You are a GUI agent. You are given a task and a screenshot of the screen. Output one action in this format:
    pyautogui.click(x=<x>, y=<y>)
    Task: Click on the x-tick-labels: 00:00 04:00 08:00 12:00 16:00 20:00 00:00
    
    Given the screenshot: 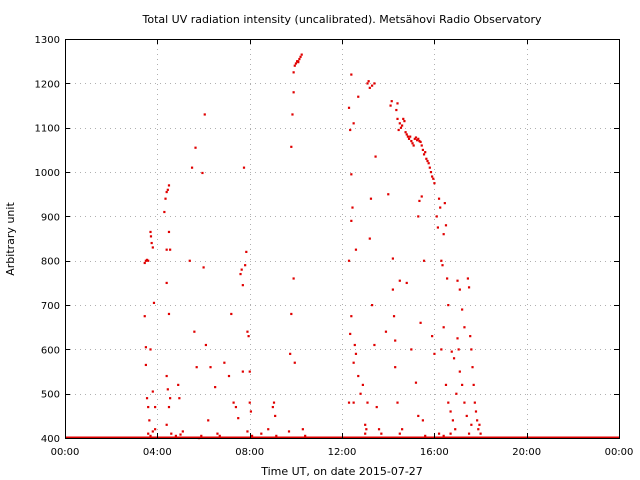 What is the action you would take?
    pyautogui.click(x=342, y=452)
    